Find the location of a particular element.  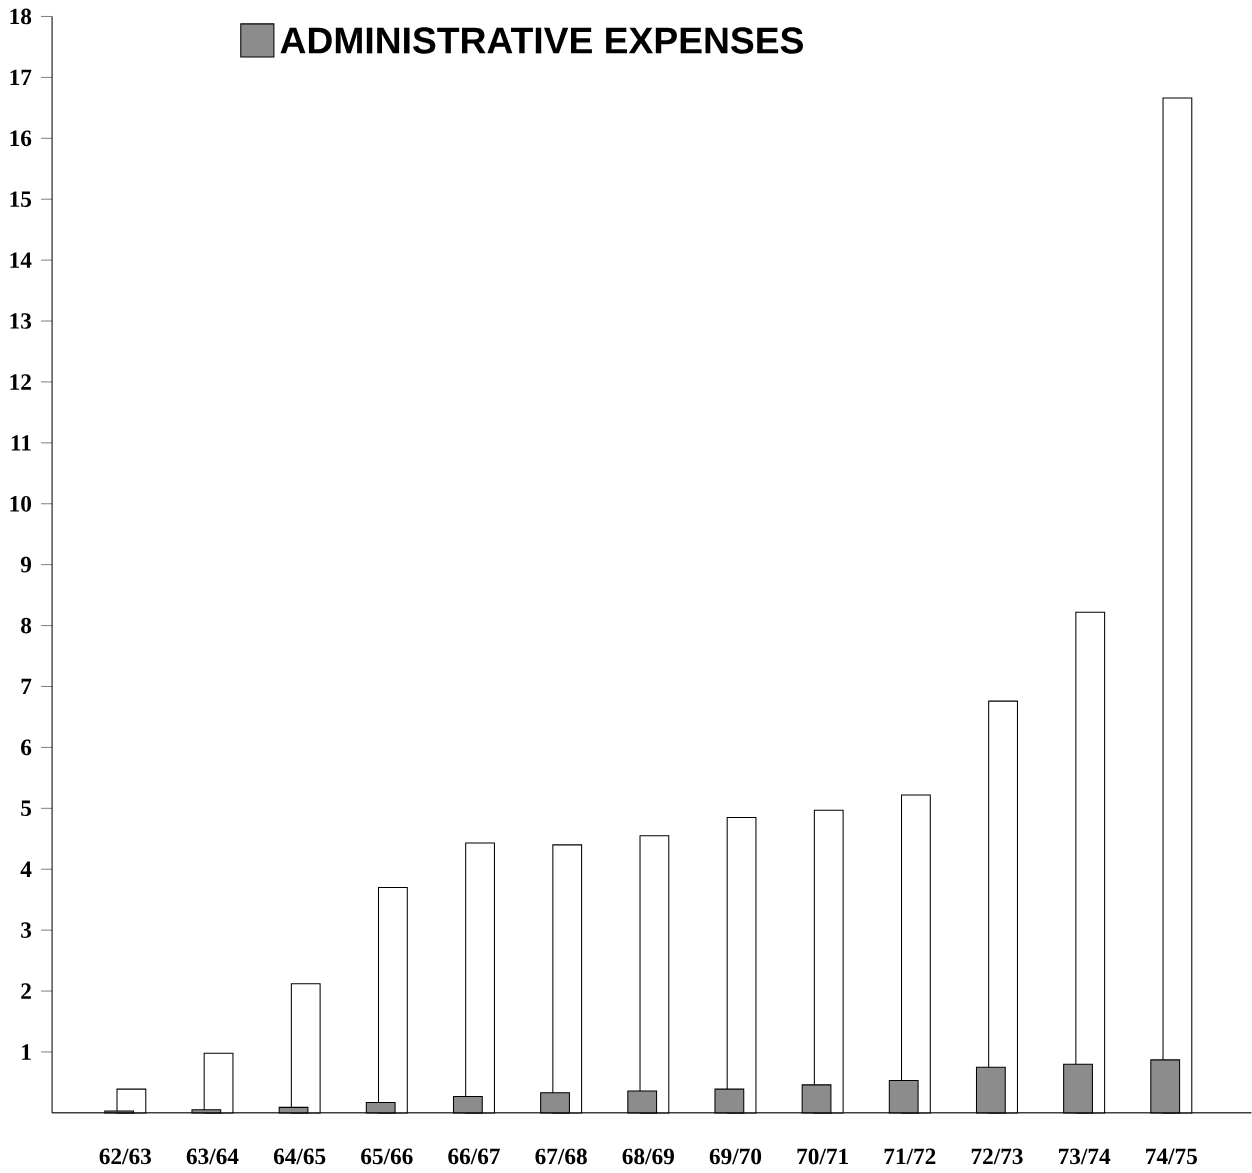

x-tick-label: 68/69 is located at coordinates (648, 1156).